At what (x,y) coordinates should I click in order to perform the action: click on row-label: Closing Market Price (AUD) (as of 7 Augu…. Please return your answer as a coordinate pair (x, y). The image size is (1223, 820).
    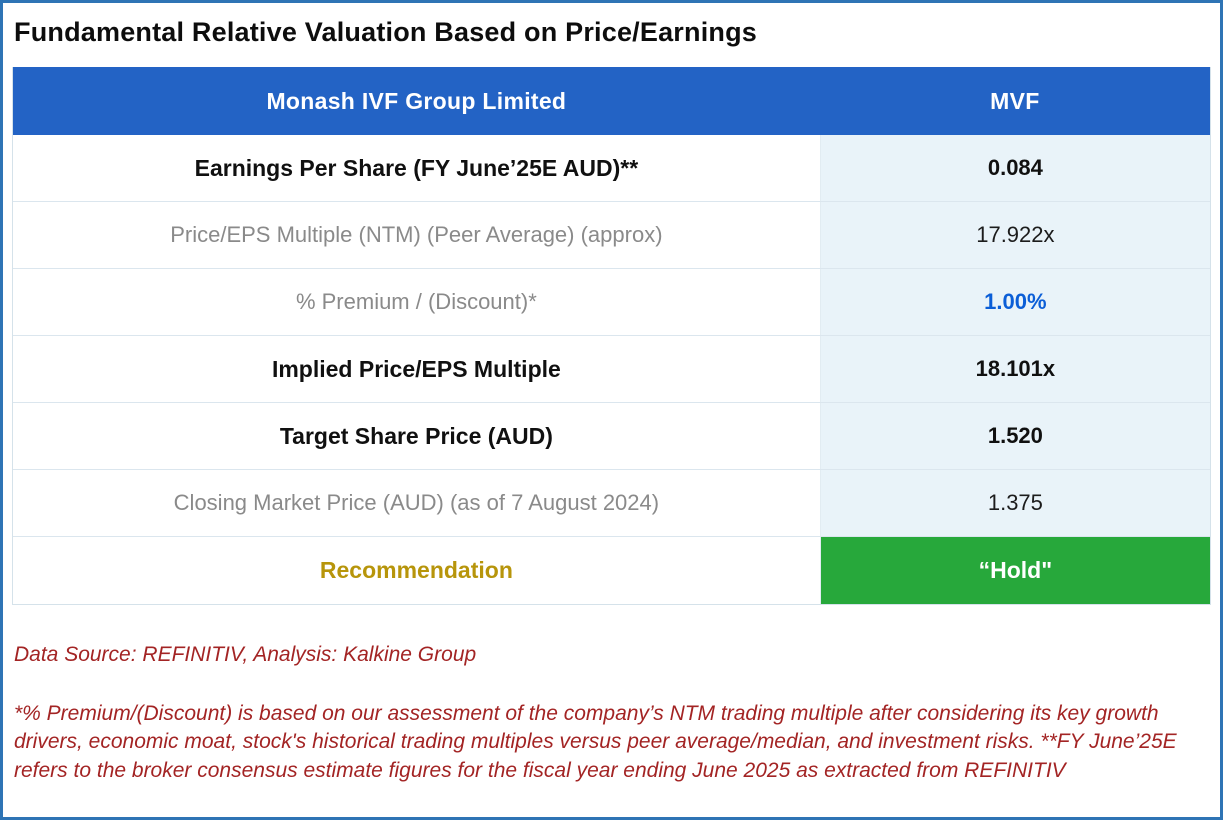
    Looking at the image, I should click on (416, 502).